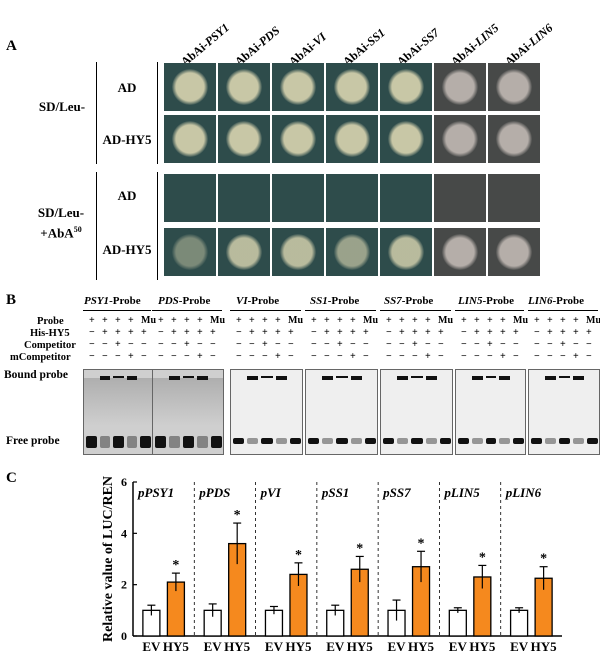 The image size is (600, 654). Describe the element at coordinates (11, 478) in the screenshot. I see `panel-c-letter: C` at that location.